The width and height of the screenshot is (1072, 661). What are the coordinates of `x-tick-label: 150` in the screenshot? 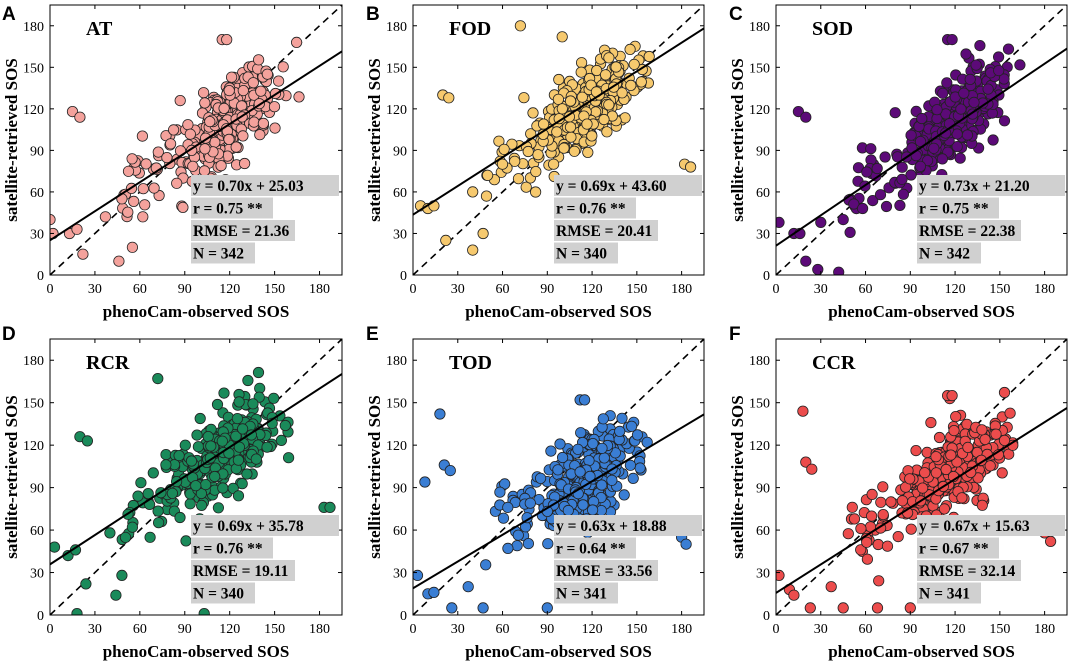 It's located at (274, 289).